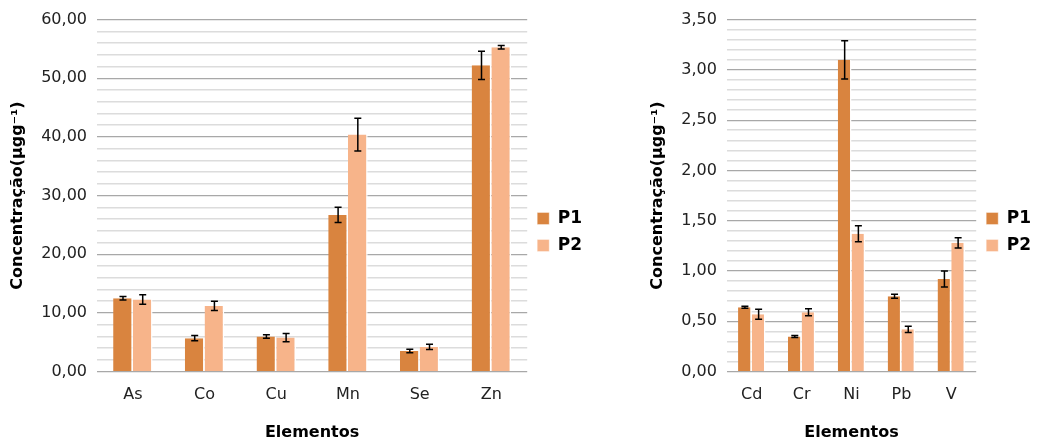 The image size is (1049, 448). I want to click on x-tick-label: Cu, so click(276, 394).